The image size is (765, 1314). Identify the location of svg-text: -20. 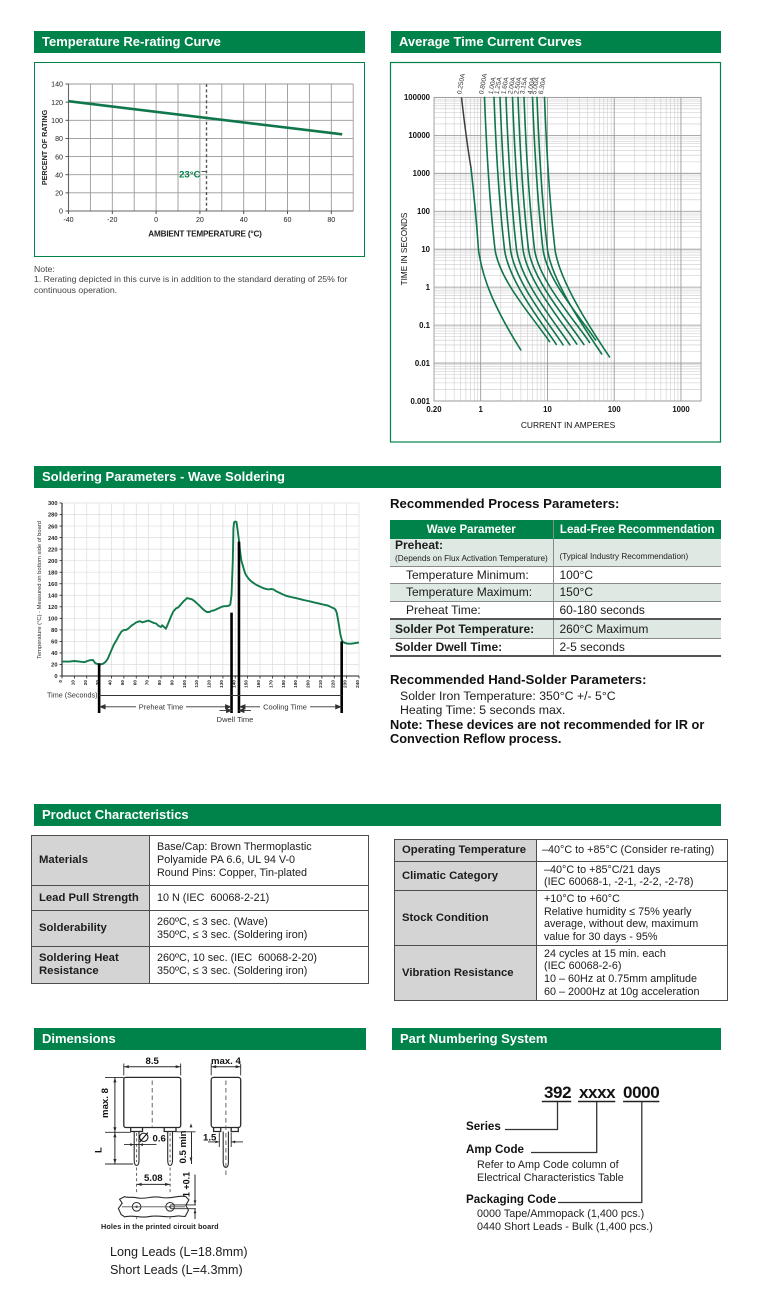
(112, 220).